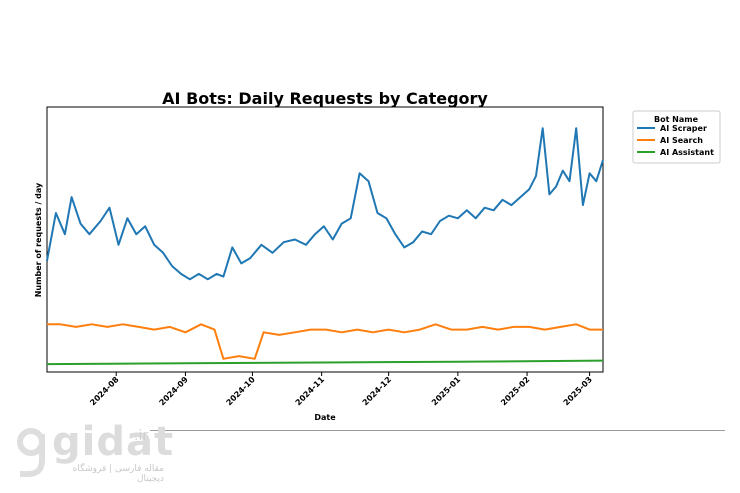  What do you see at coordinates (31, 452) in the screenshot?
I see `watermark-g-icon` at bounding box center [31, 452].